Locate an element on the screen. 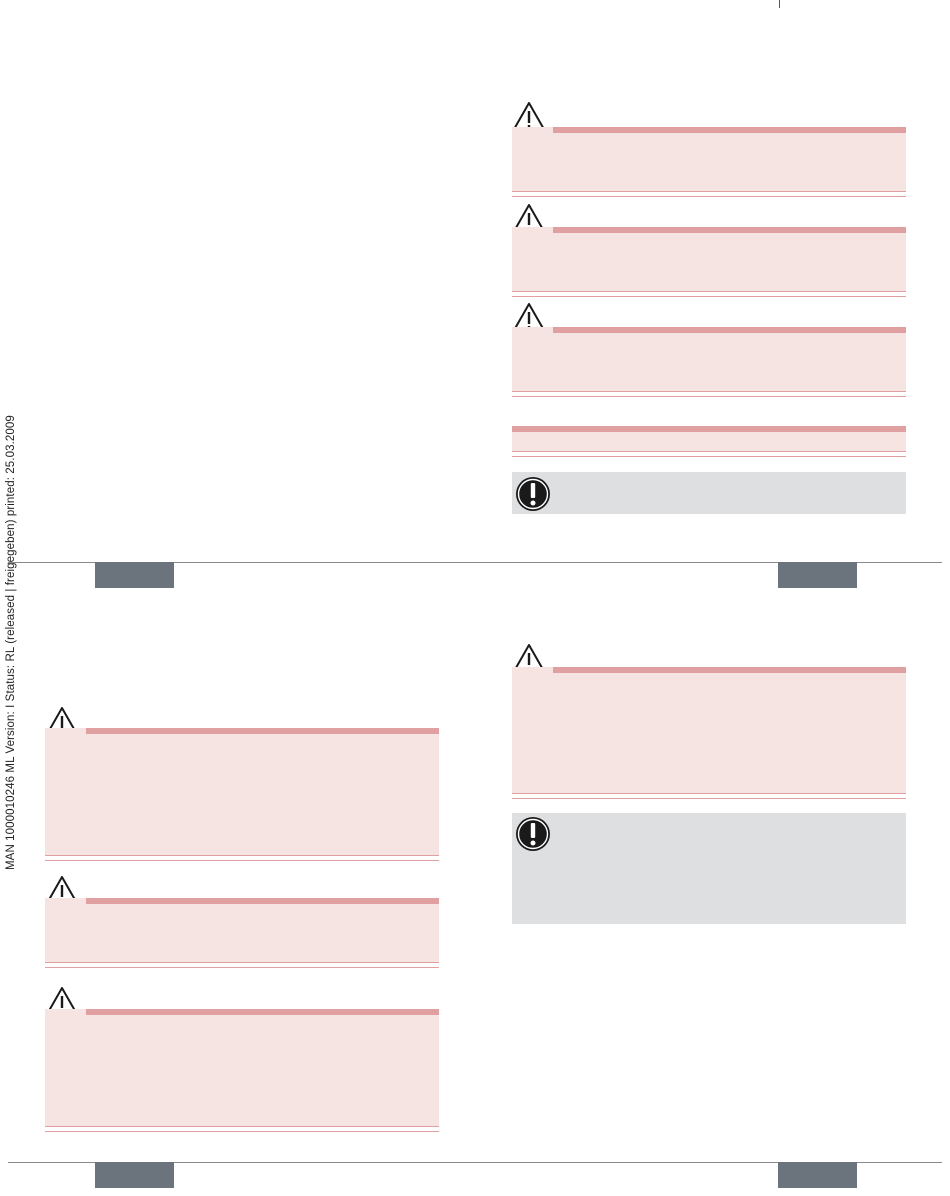 The height and width of the screenshot is (1196, 950). caution-header-bar is located at coordinates (709, 429).